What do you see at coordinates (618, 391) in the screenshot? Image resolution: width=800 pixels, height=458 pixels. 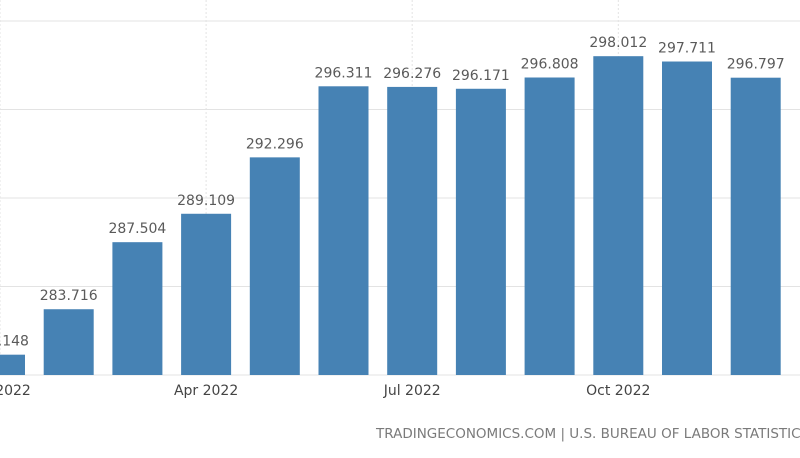 I see `x-tick-label: Oct 2022` at bounding box center [618, 391].